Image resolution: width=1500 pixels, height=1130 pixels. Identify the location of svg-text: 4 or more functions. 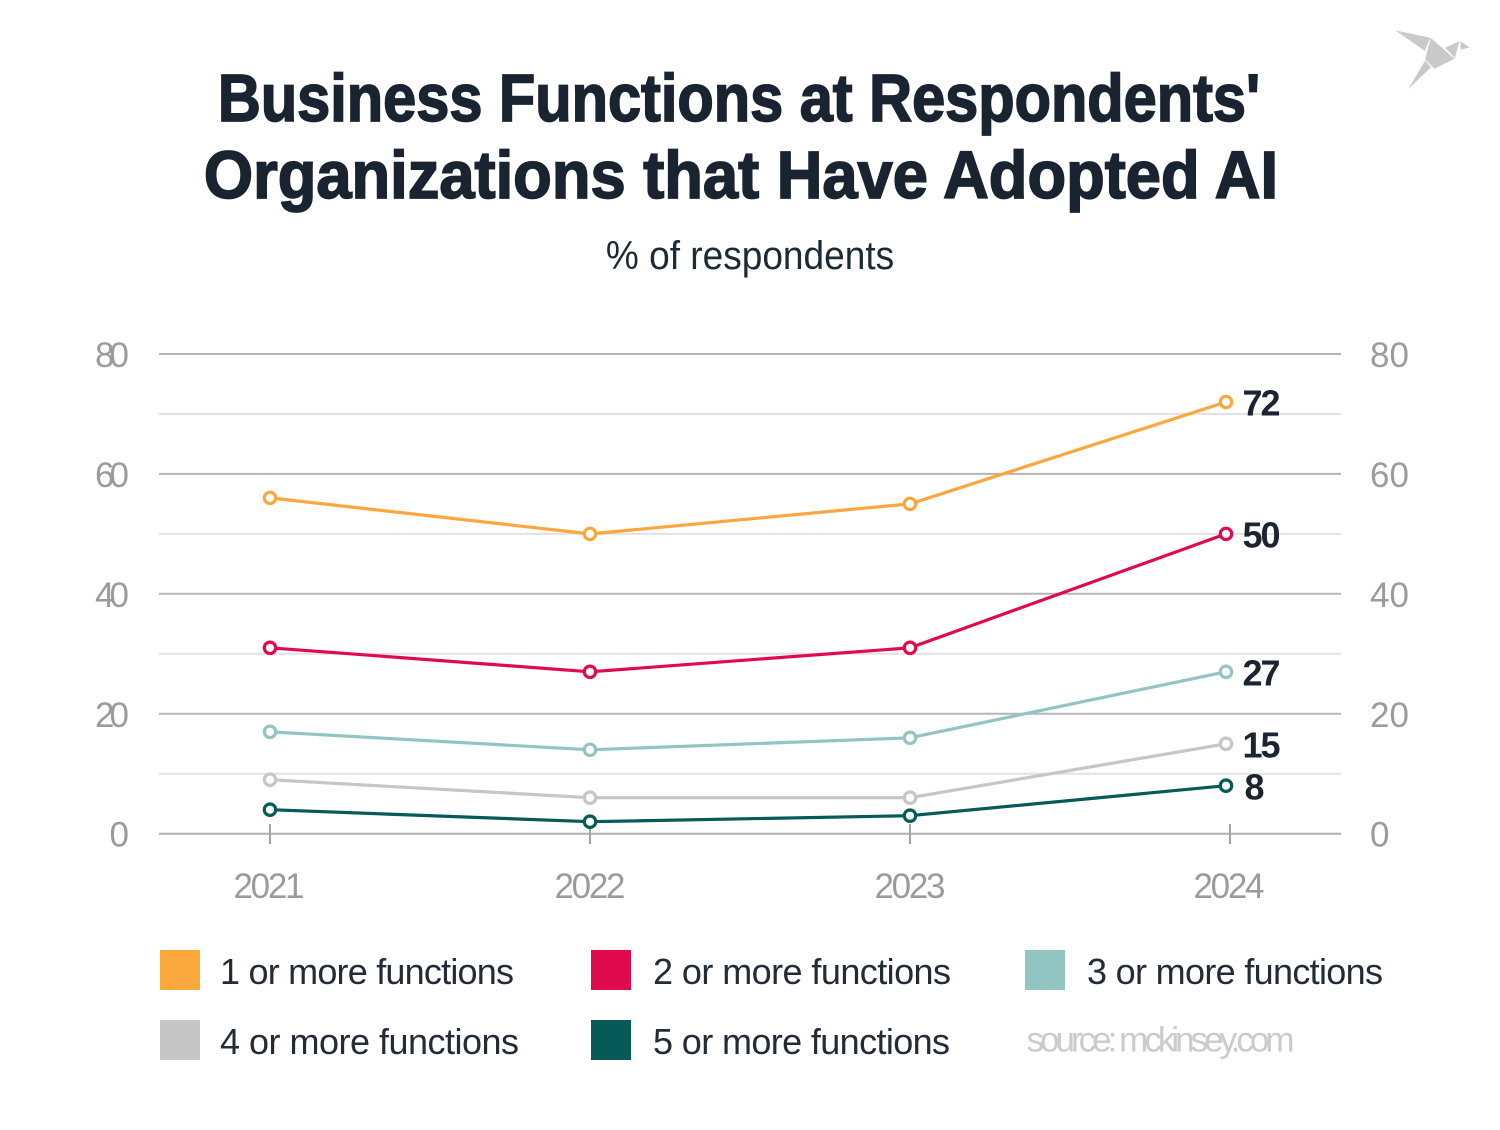
(369, 1041).